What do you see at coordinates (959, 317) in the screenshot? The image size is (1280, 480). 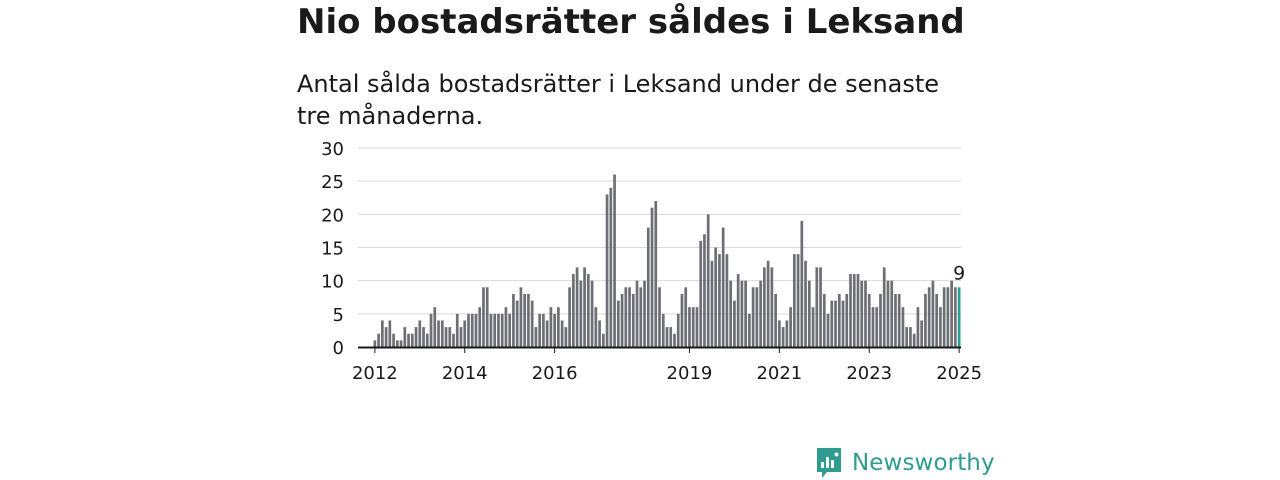 I see `bar-highlight` at bounding box center [959, 317].